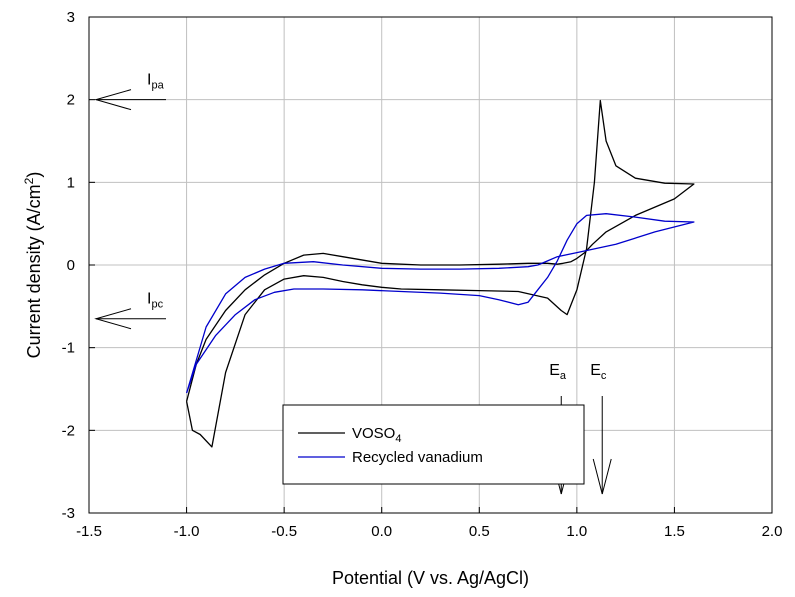 The height and width of the screenshot is (597, 795). What do you see at coordinates (381, 531) in the screenshot?
I see `x-tick-label: 0.0` at bounding box center [381, 531].